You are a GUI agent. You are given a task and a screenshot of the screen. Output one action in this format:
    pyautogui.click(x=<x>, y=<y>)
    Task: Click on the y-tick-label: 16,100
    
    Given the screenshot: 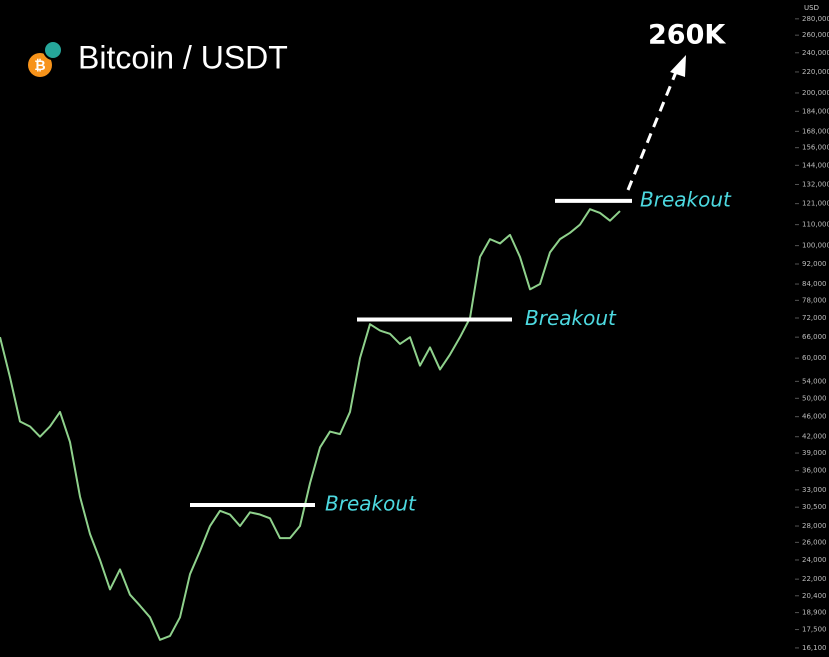 What is the action you would take?
    pyautogui.click(x=814, y=648)
    